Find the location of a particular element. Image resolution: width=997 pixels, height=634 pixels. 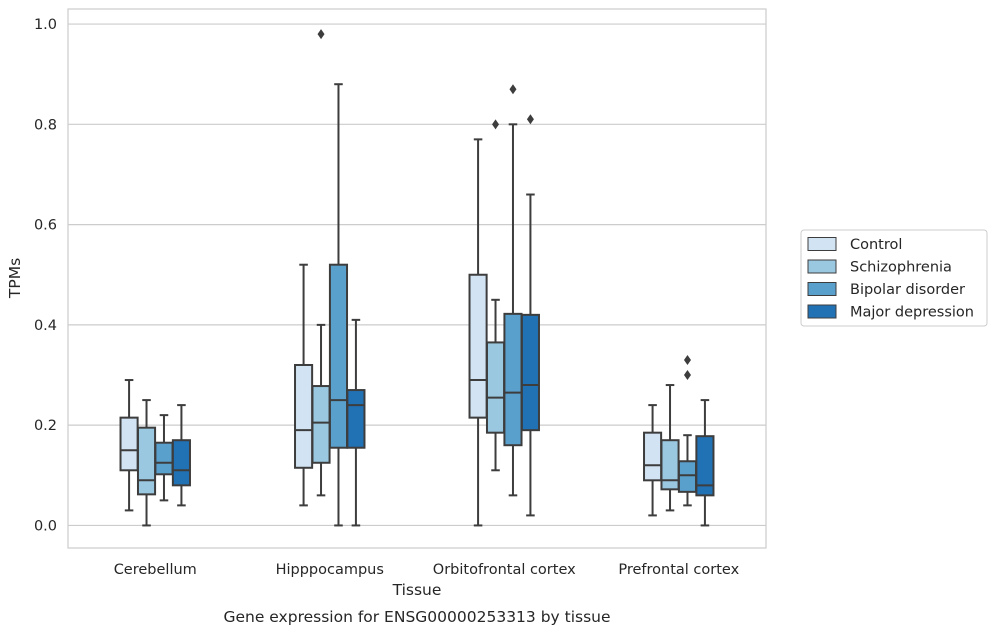

box-cerebellum-schizophrenia is located at coordinates (146, 463).